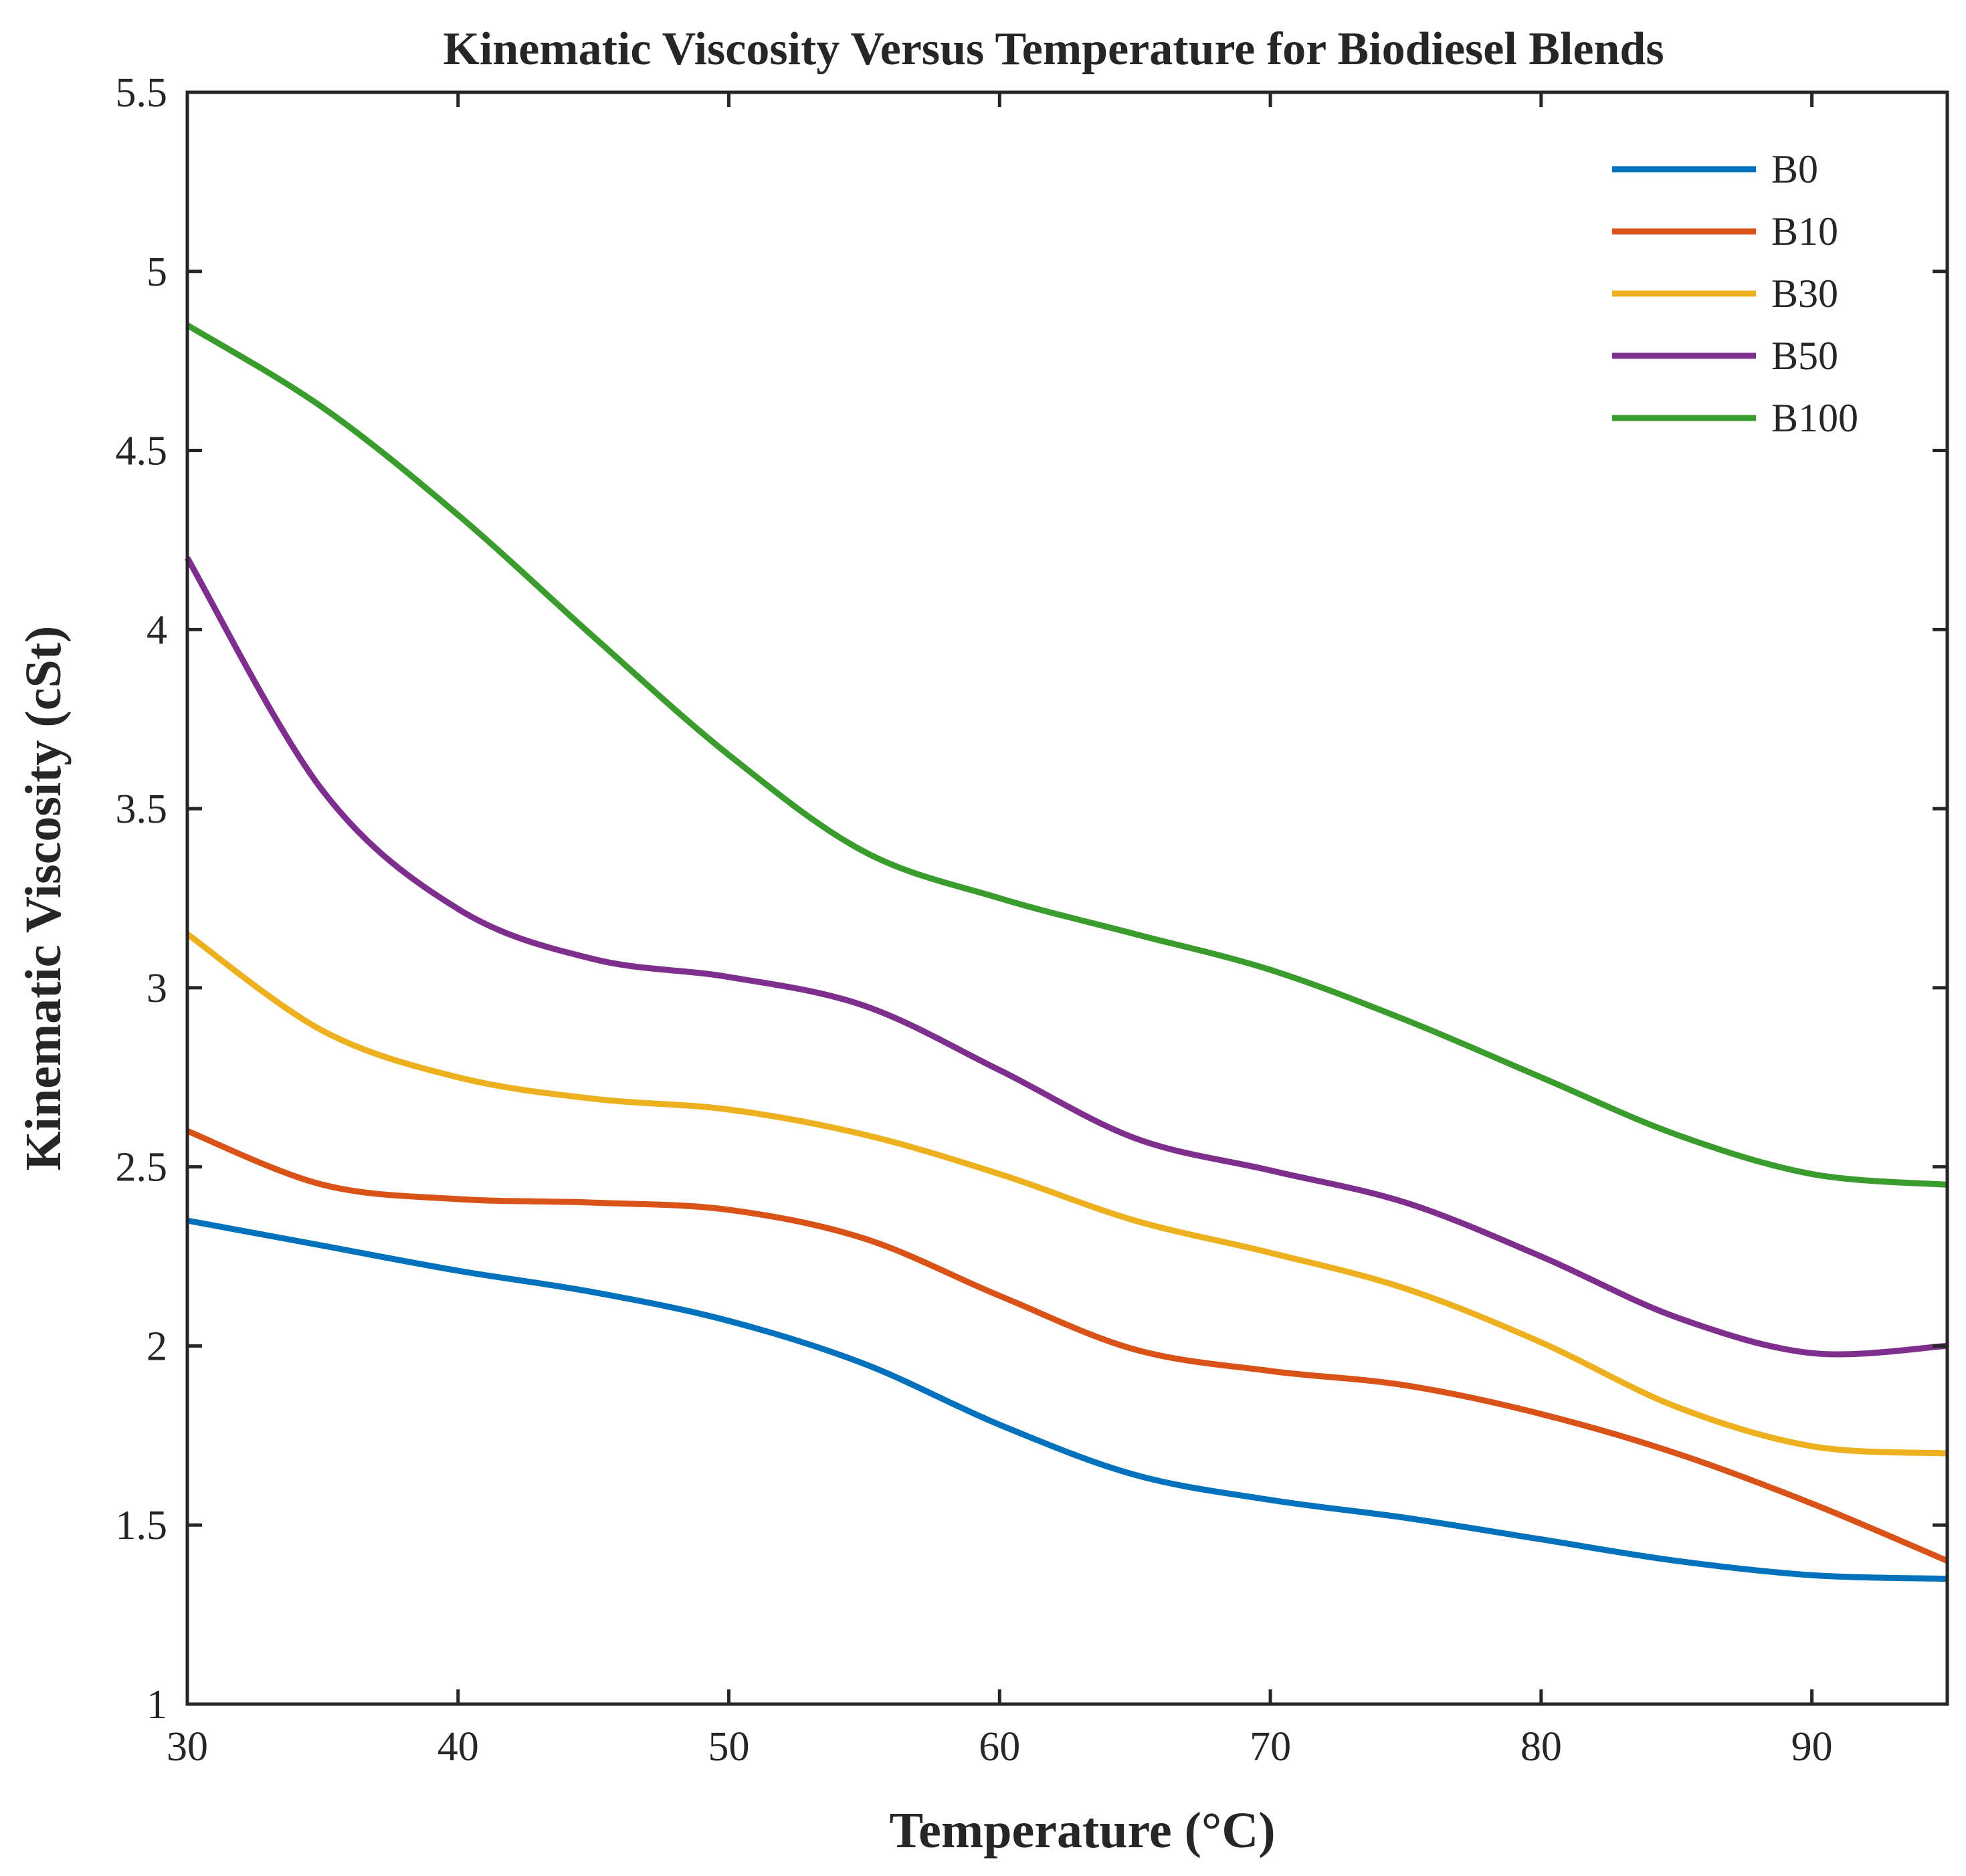 Image resolution: width=1966 pixels, height=1876 pixels. I want to click on x-tick-label: 40, so click(458, 1747).